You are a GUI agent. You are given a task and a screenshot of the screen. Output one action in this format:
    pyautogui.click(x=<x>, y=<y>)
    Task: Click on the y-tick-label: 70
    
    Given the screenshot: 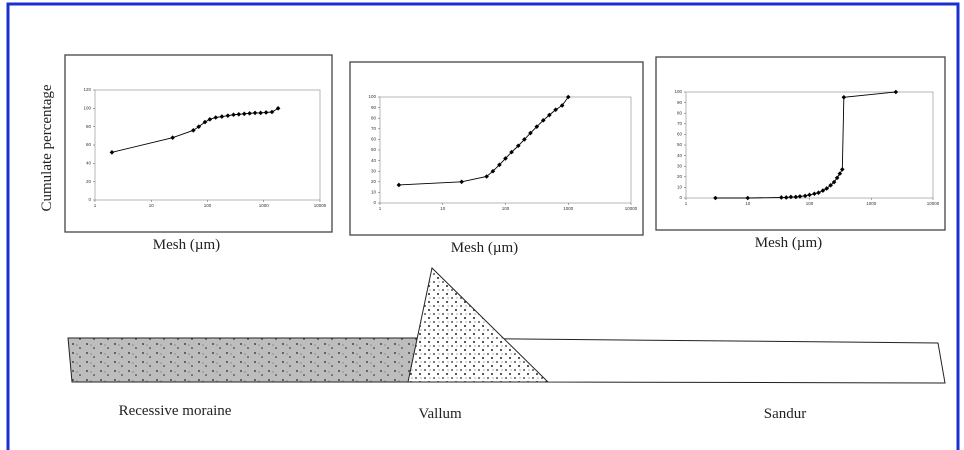 What is the action you would take?
    pyautogui.click(x=680, y=123)
    